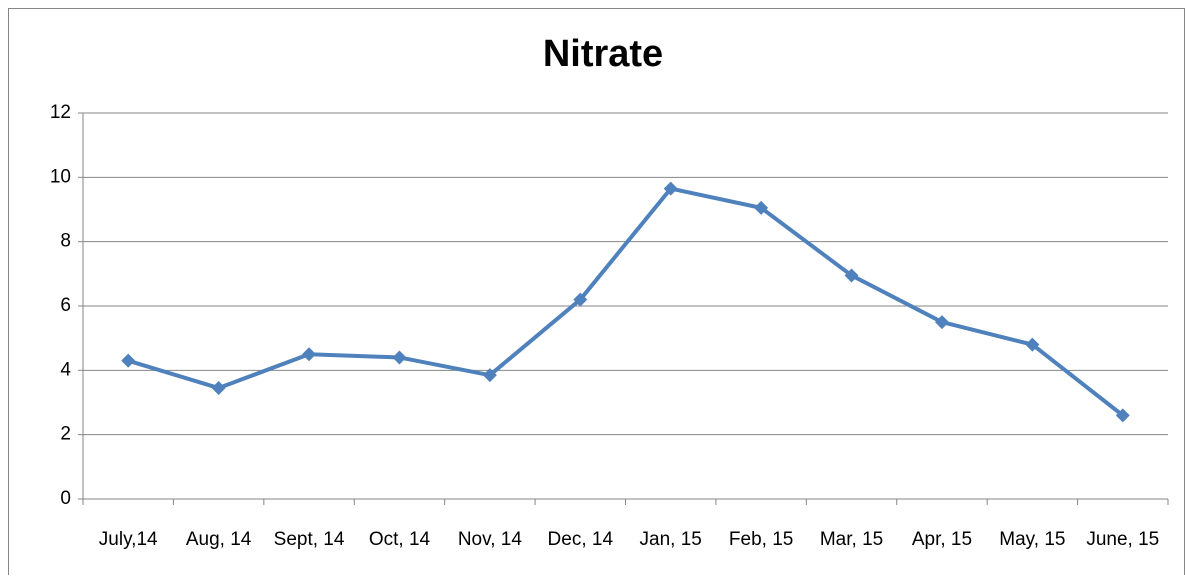 Image resolution: width=1185 pixels, height=580 pixels. Describe the element at coordinates (65, 305) in the screenshot. I see `y-tick-label: 6` at that location.